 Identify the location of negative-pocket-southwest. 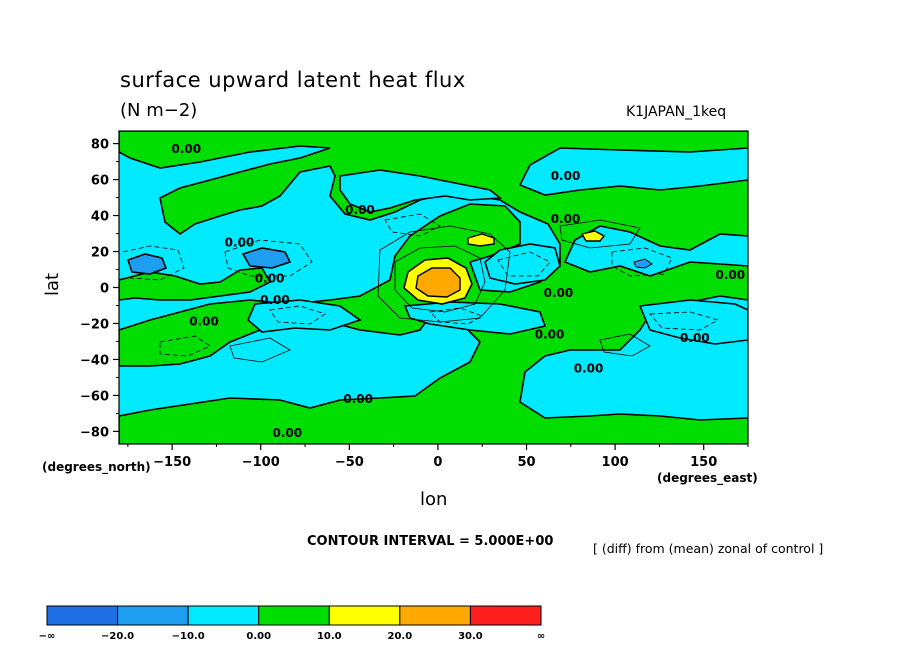
(304, 316).